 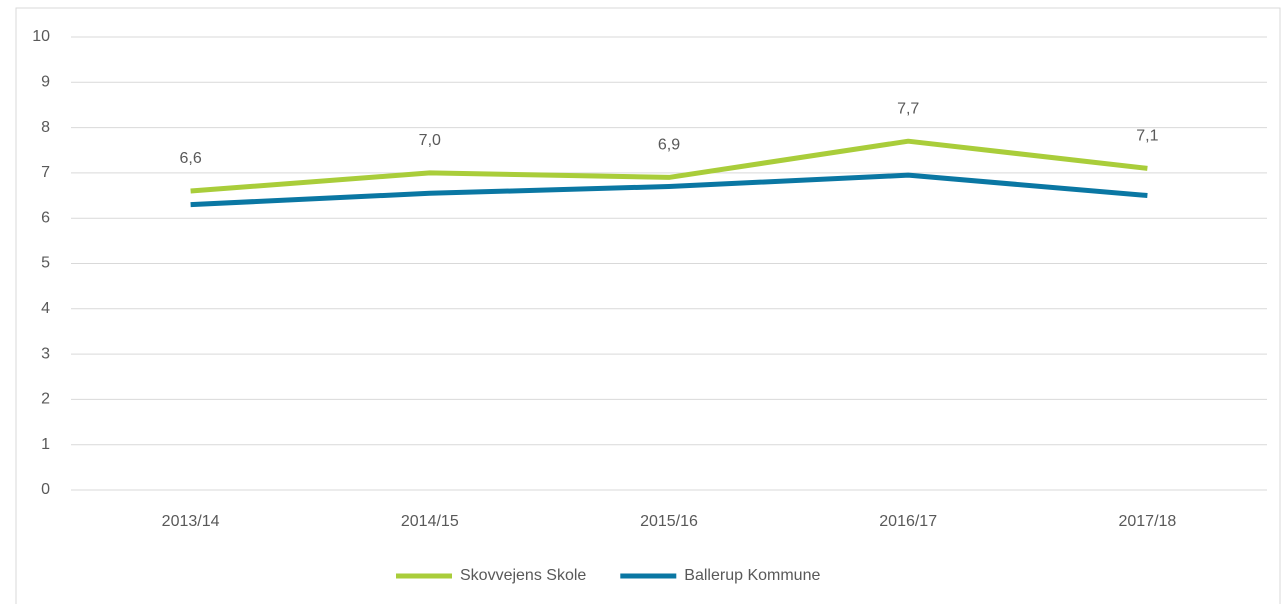 I want to click on x-tick-label: 2017/18, so click(x=1147, y=521).